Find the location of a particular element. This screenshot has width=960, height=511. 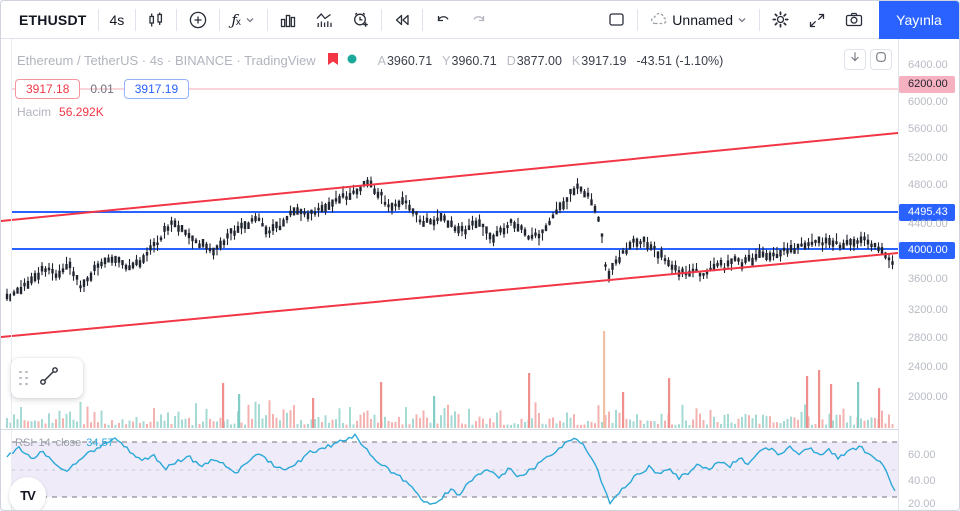

screenshot-button is located at coordinates (854, 20).